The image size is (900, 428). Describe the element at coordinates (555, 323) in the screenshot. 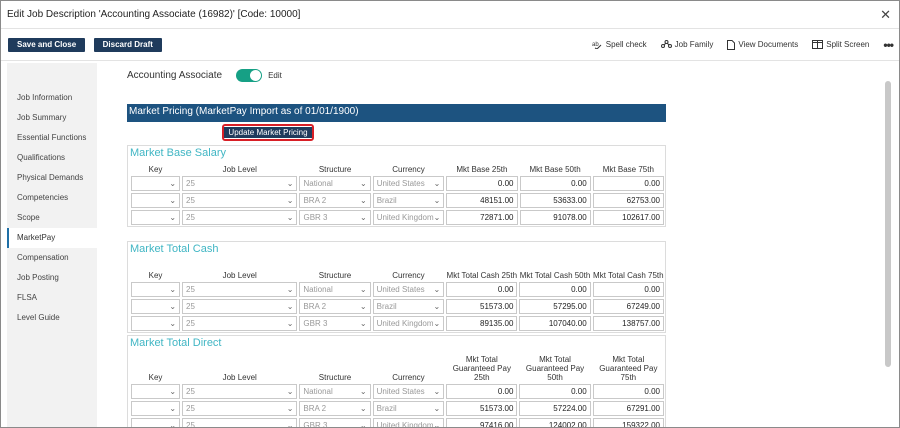

I see `value-field: 107040.00` at that location.